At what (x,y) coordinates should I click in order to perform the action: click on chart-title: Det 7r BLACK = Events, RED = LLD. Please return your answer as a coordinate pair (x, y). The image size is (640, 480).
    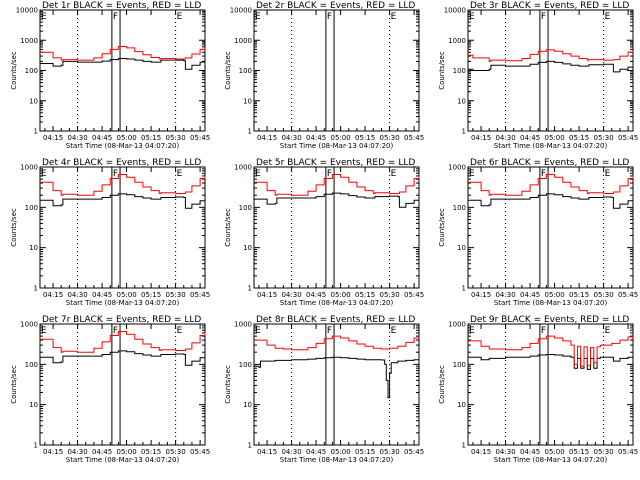
    Looking at the image, I should click on (121, 320).